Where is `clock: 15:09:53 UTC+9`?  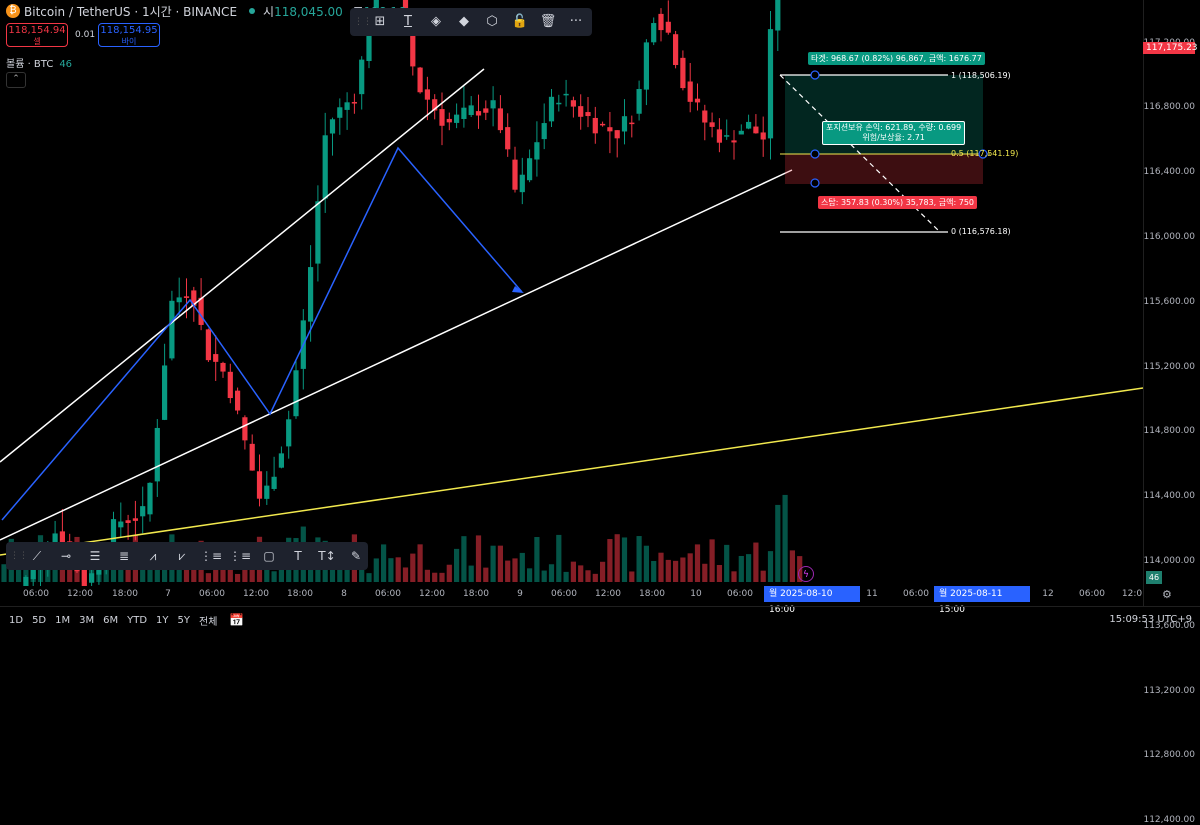
clock: 15:09:53 UTC+9 is located at coordinates (1150, 619).